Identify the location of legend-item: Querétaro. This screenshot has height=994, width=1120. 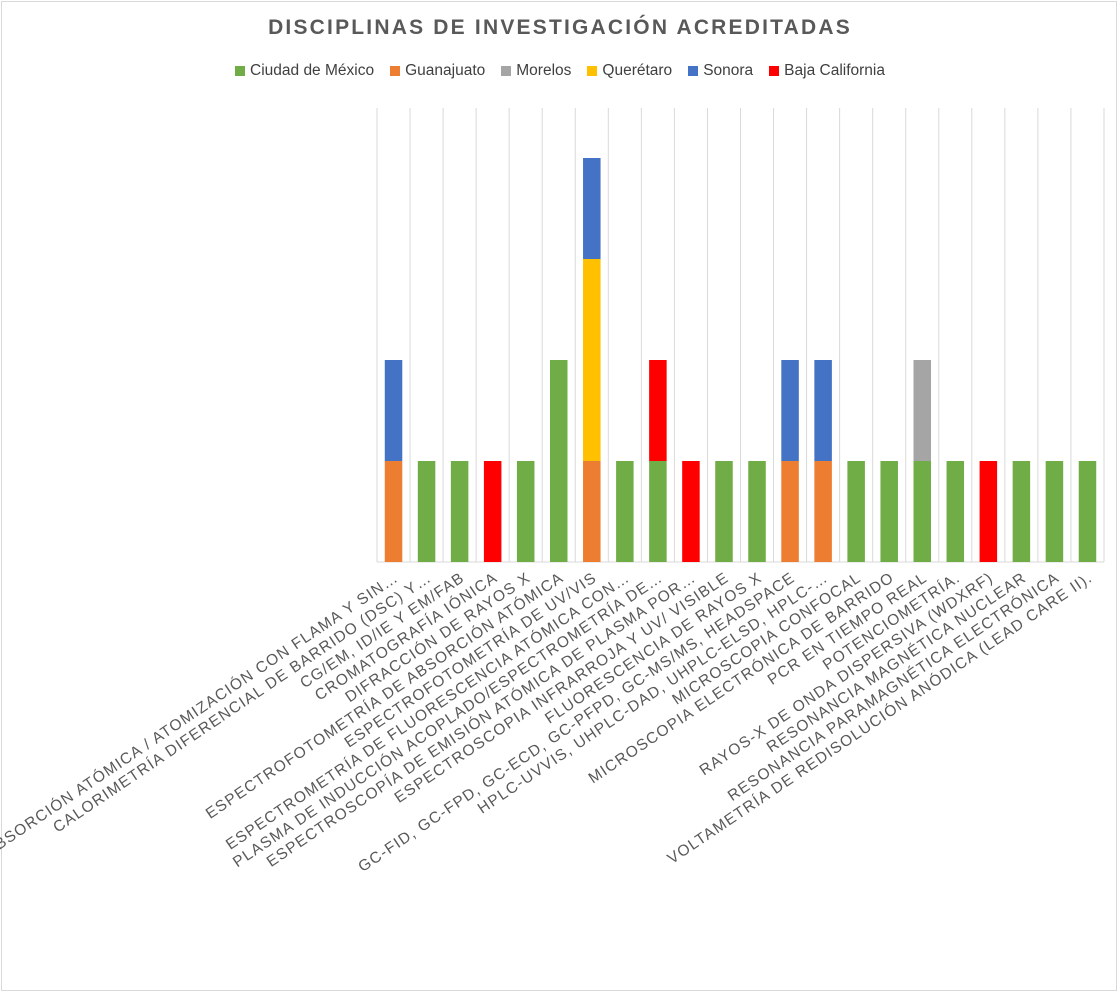
(629, 71).